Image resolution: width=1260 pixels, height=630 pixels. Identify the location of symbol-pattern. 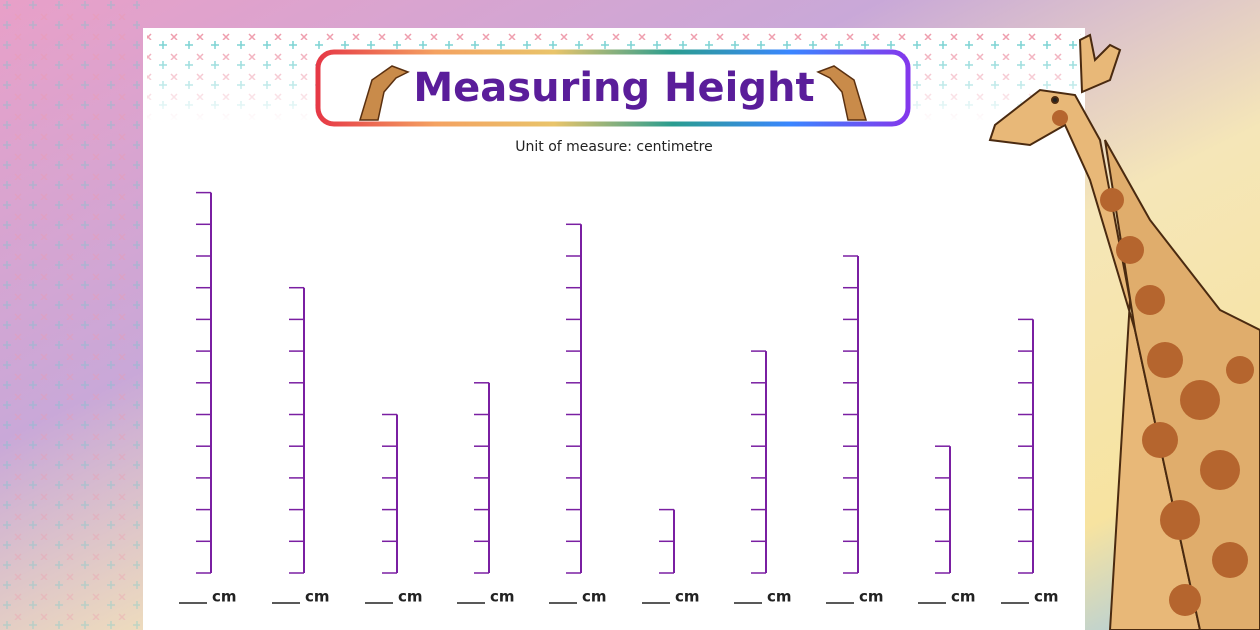
(70, 315).